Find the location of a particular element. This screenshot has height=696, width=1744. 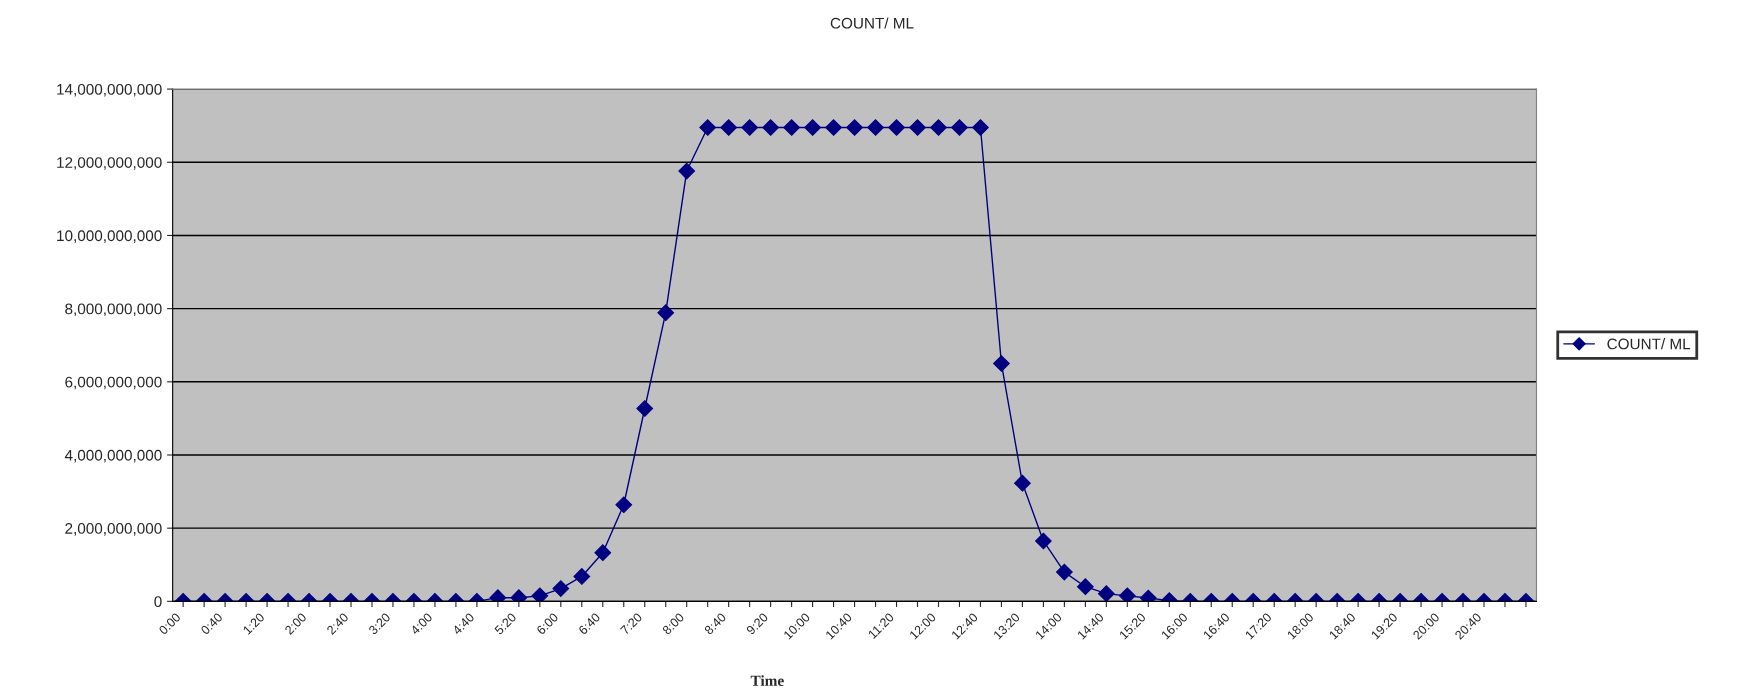

x-tick-label: 8:00 is located at coordinates (673, 624).